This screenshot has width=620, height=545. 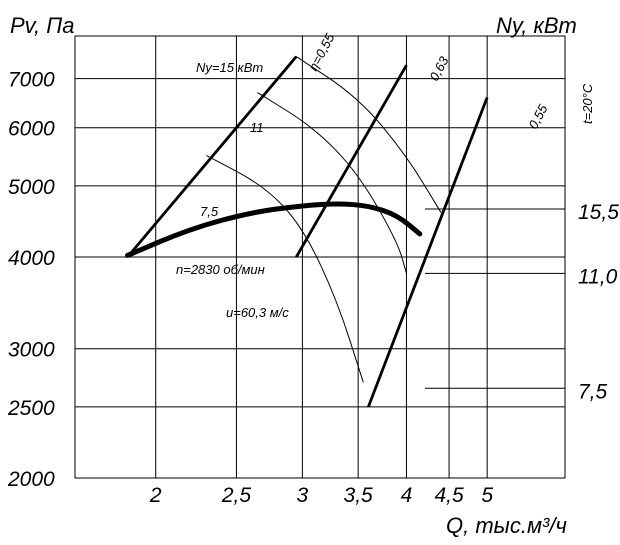 I want to click on x-axis-label: Q, тыс.м³/ч, so click(x=506, y=525).